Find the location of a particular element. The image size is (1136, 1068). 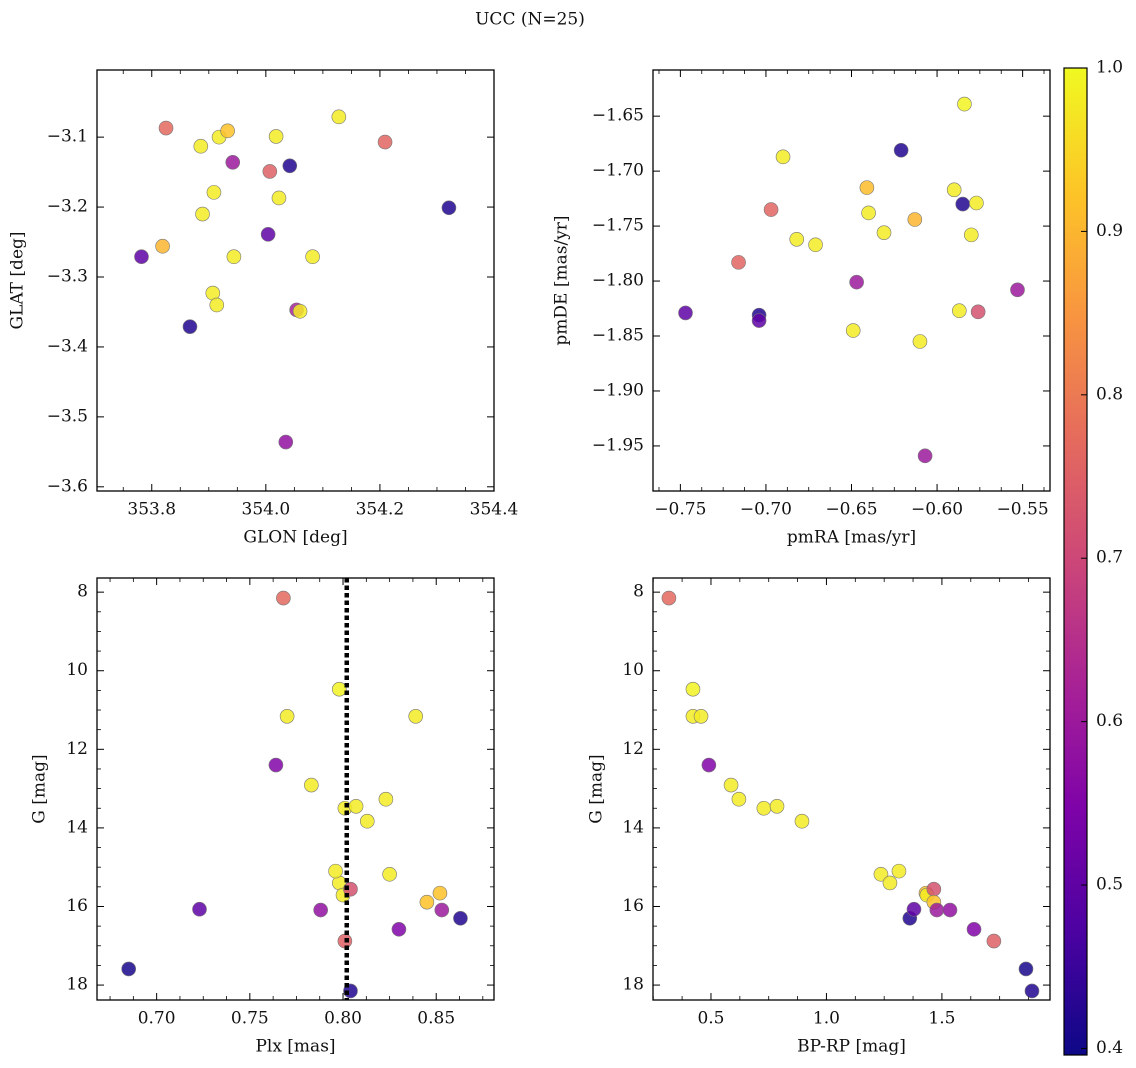

x-tick-label: 0.80 is located at coordinates (343, 1019).